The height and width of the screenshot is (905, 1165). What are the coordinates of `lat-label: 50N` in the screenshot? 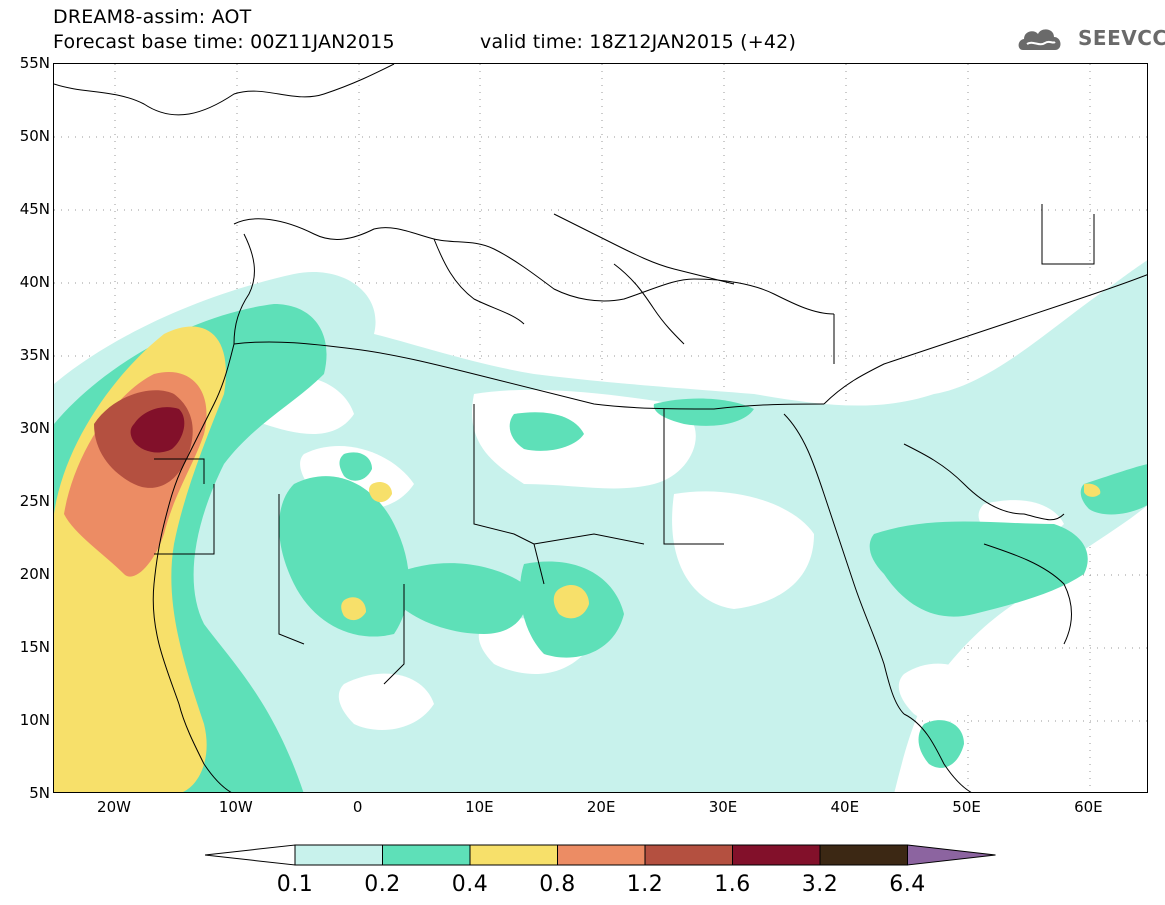 It's located at (34, 136).